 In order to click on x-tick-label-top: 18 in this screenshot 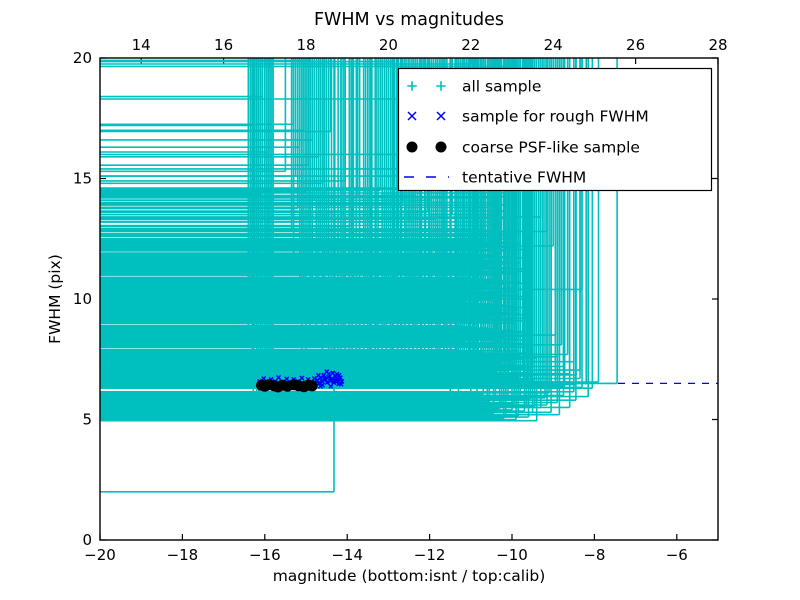, I will do `click(305, 45)`.